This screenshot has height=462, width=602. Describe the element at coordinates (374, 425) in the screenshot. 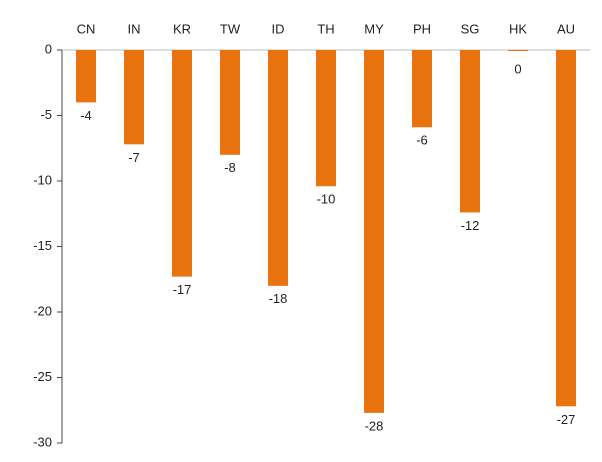

I see `value-label: -28` at that location.